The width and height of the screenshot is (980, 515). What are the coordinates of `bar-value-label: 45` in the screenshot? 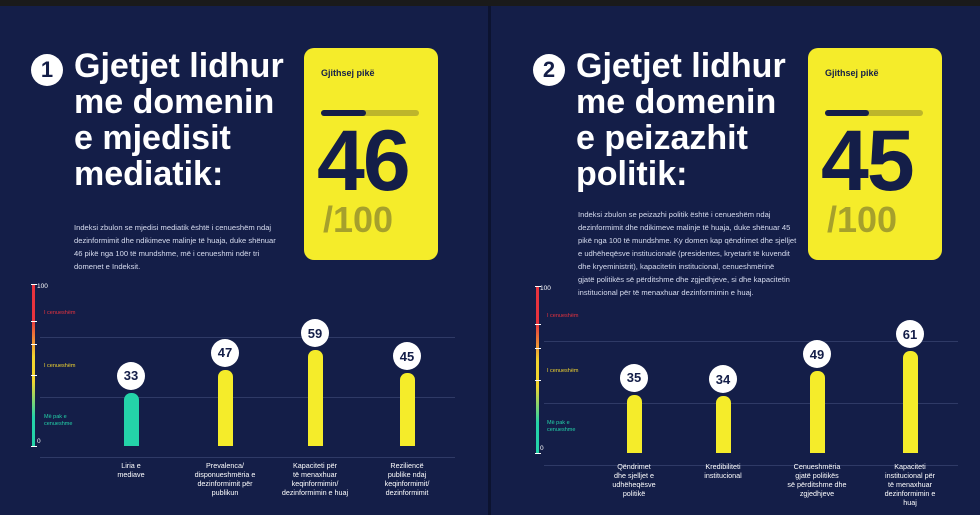 It's located at (407, 356).